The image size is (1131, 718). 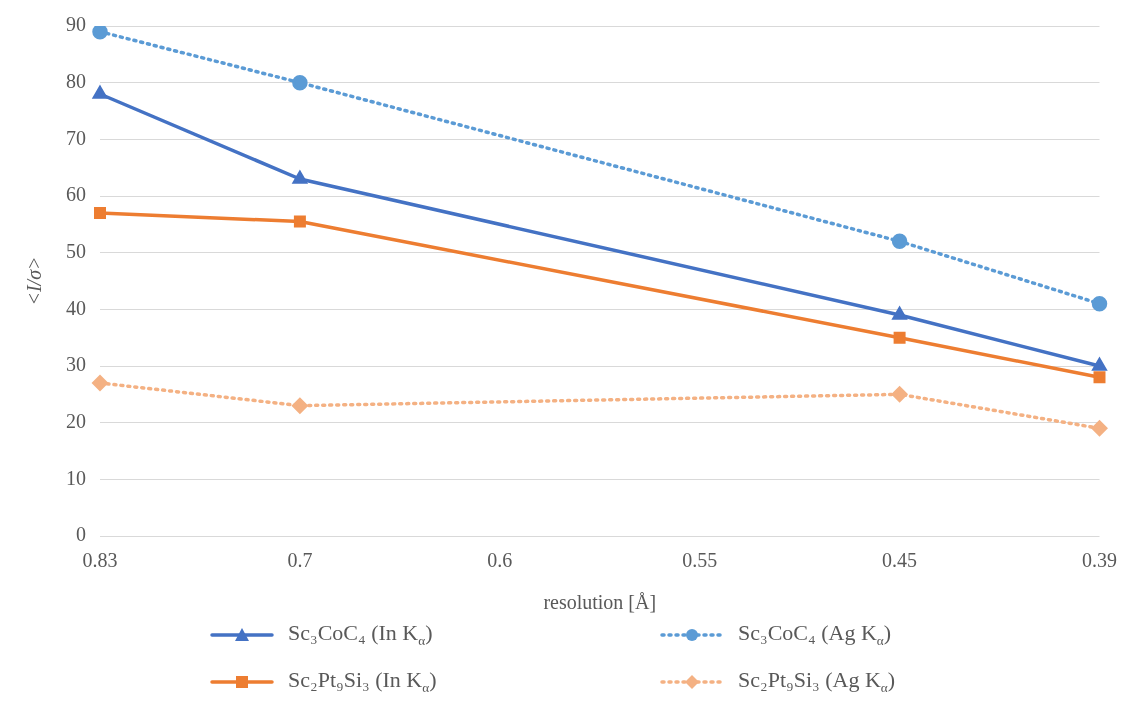 I want to click on legend-label: Sc₃CoC₄ (In K$_{α}$), so click(x=360, y=635).